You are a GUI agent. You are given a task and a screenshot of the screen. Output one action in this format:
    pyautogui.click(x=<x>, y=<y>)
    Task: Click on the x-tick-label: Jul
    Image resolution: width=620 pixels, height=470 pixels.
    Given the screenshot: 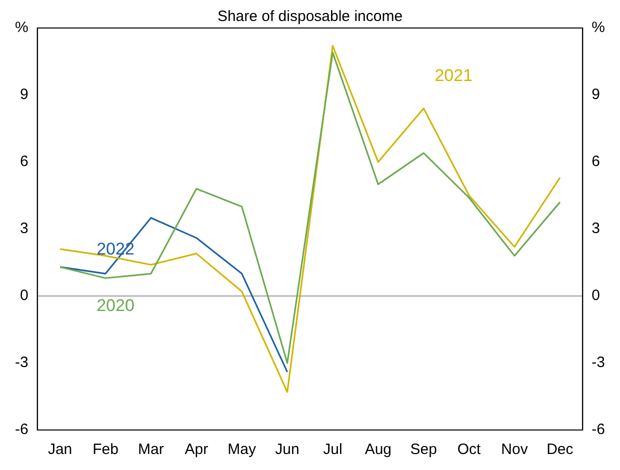 What is the action you would take?
    pyautogui.click(x=332, y=449)
    